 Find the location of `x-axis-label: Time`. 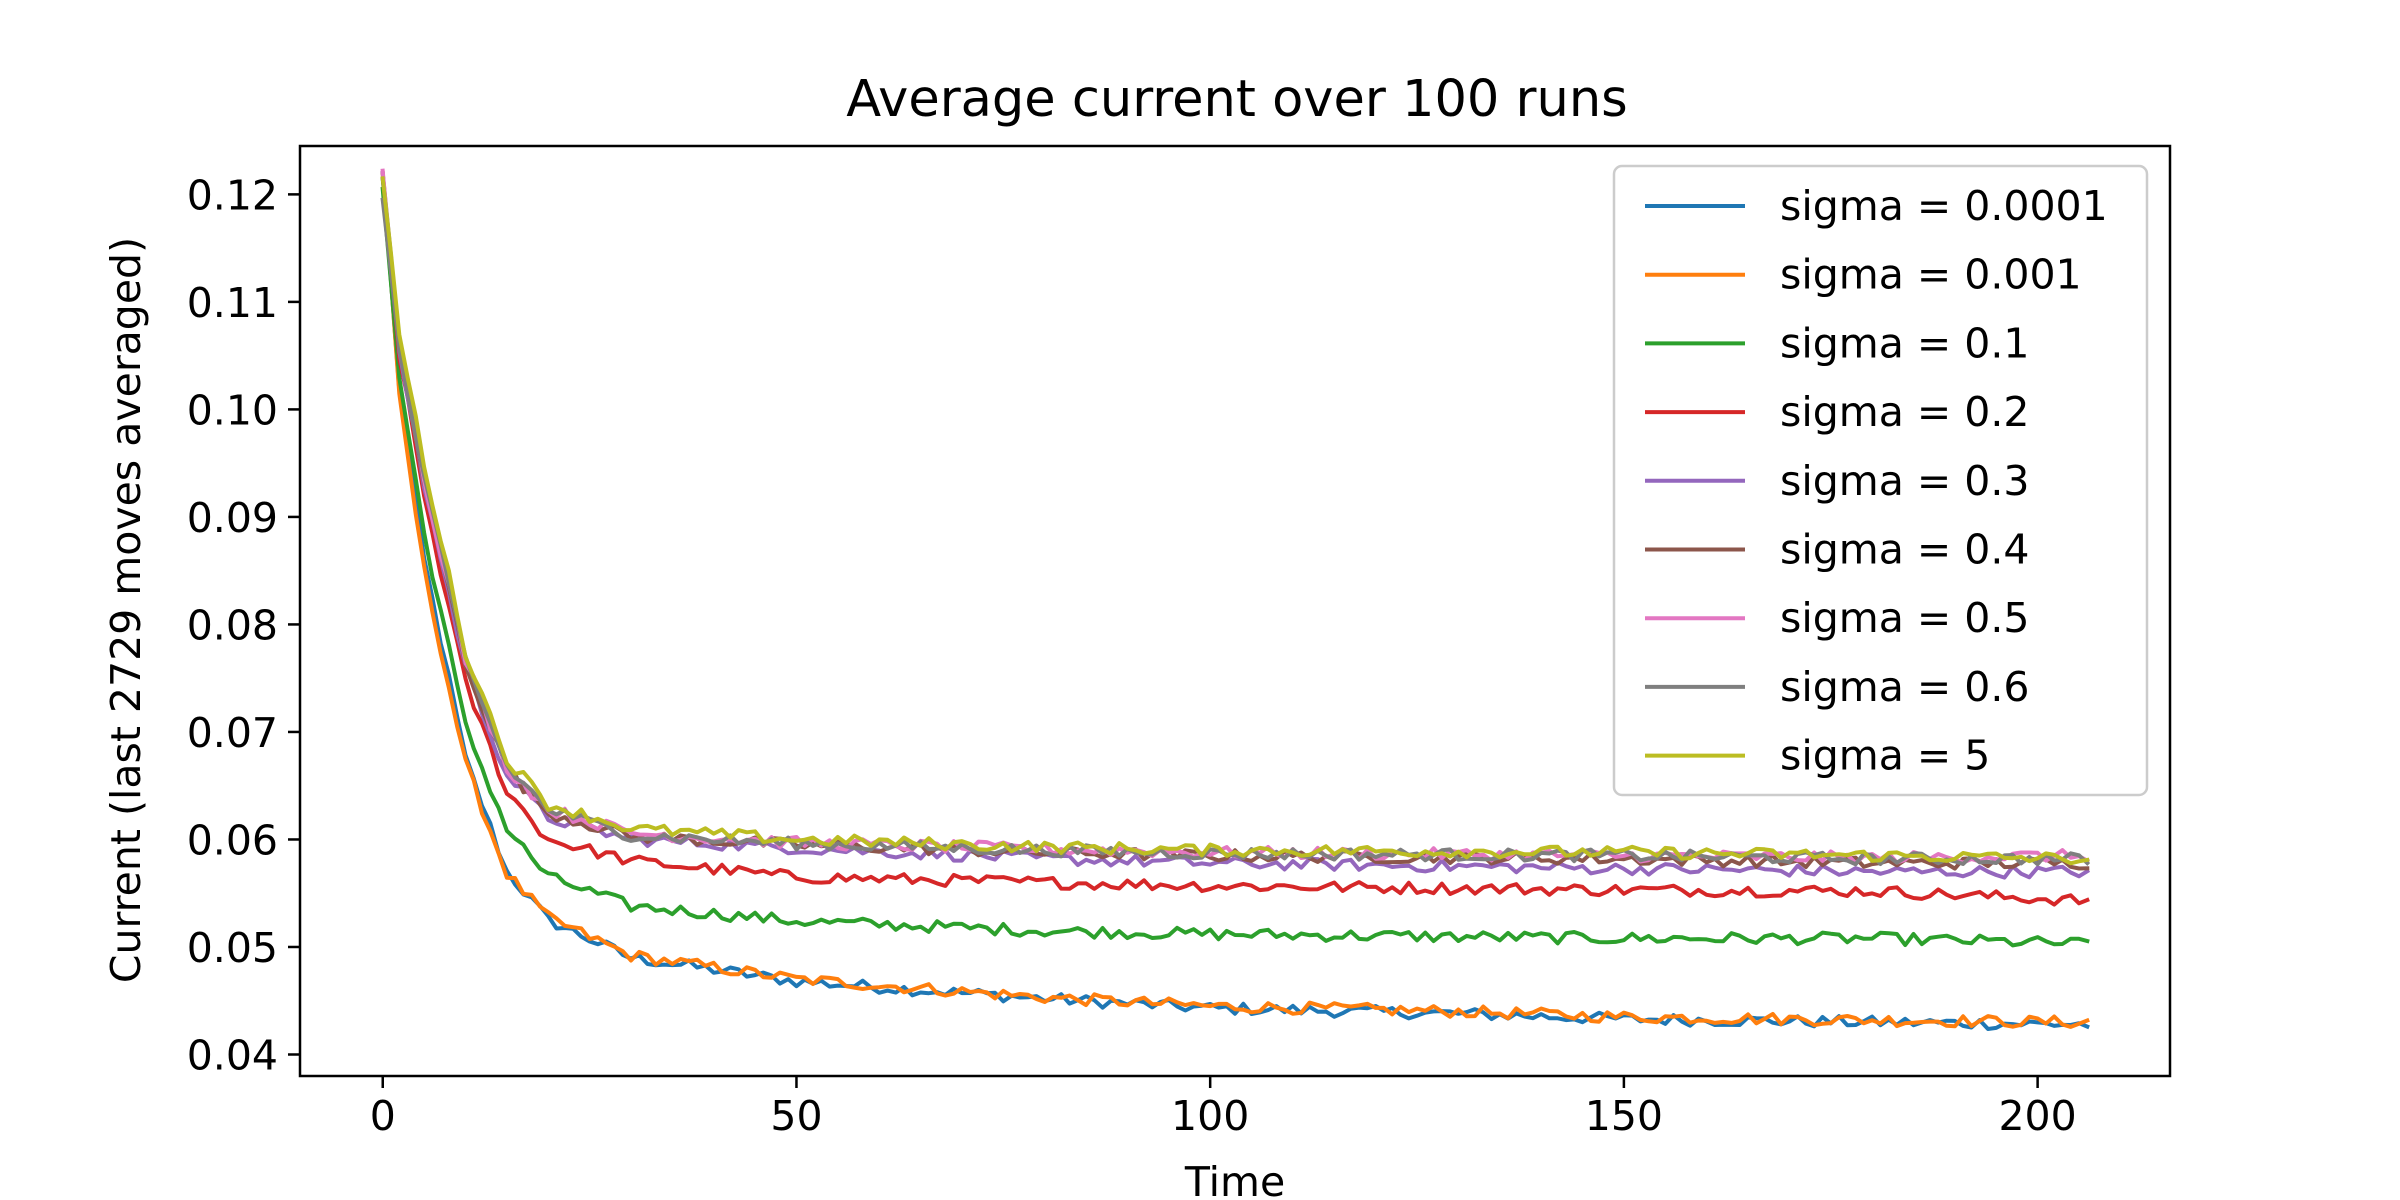

x-axis-label: Time is located at coordinates (1234, 1179).